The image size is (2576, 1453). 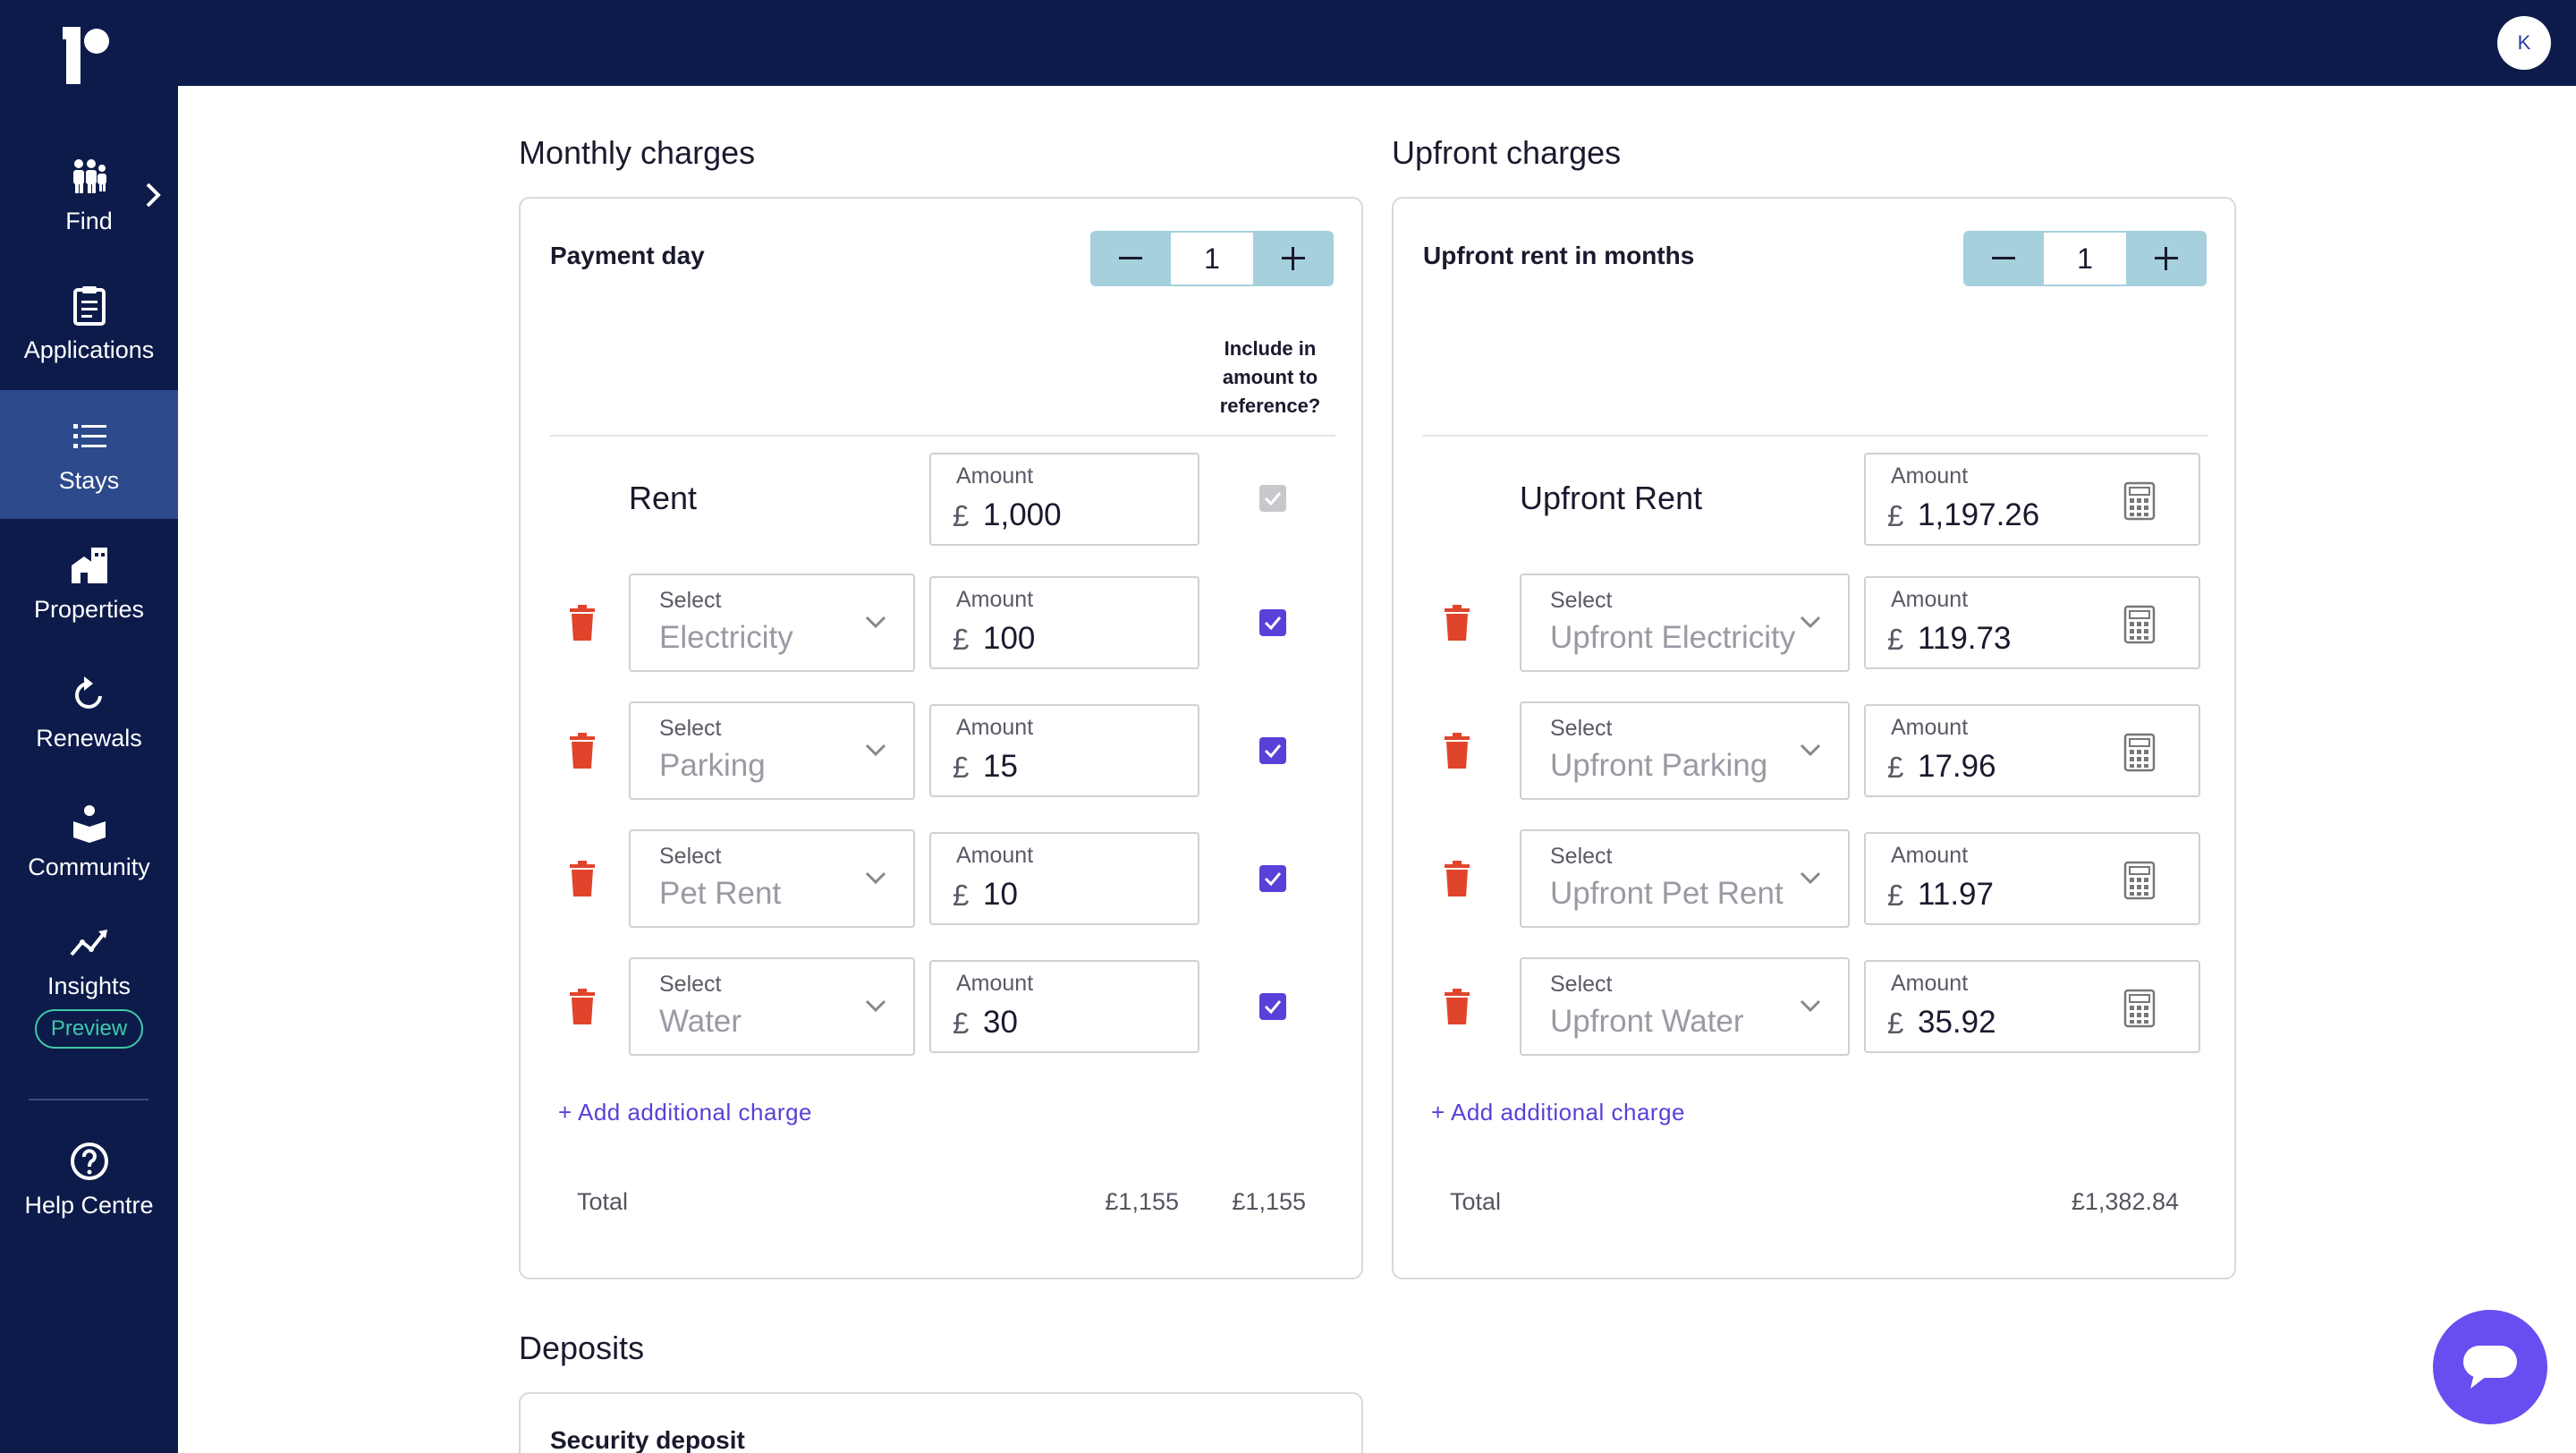 I want to click on charge-type-select: Select Parking, so click(x=772, y=750).